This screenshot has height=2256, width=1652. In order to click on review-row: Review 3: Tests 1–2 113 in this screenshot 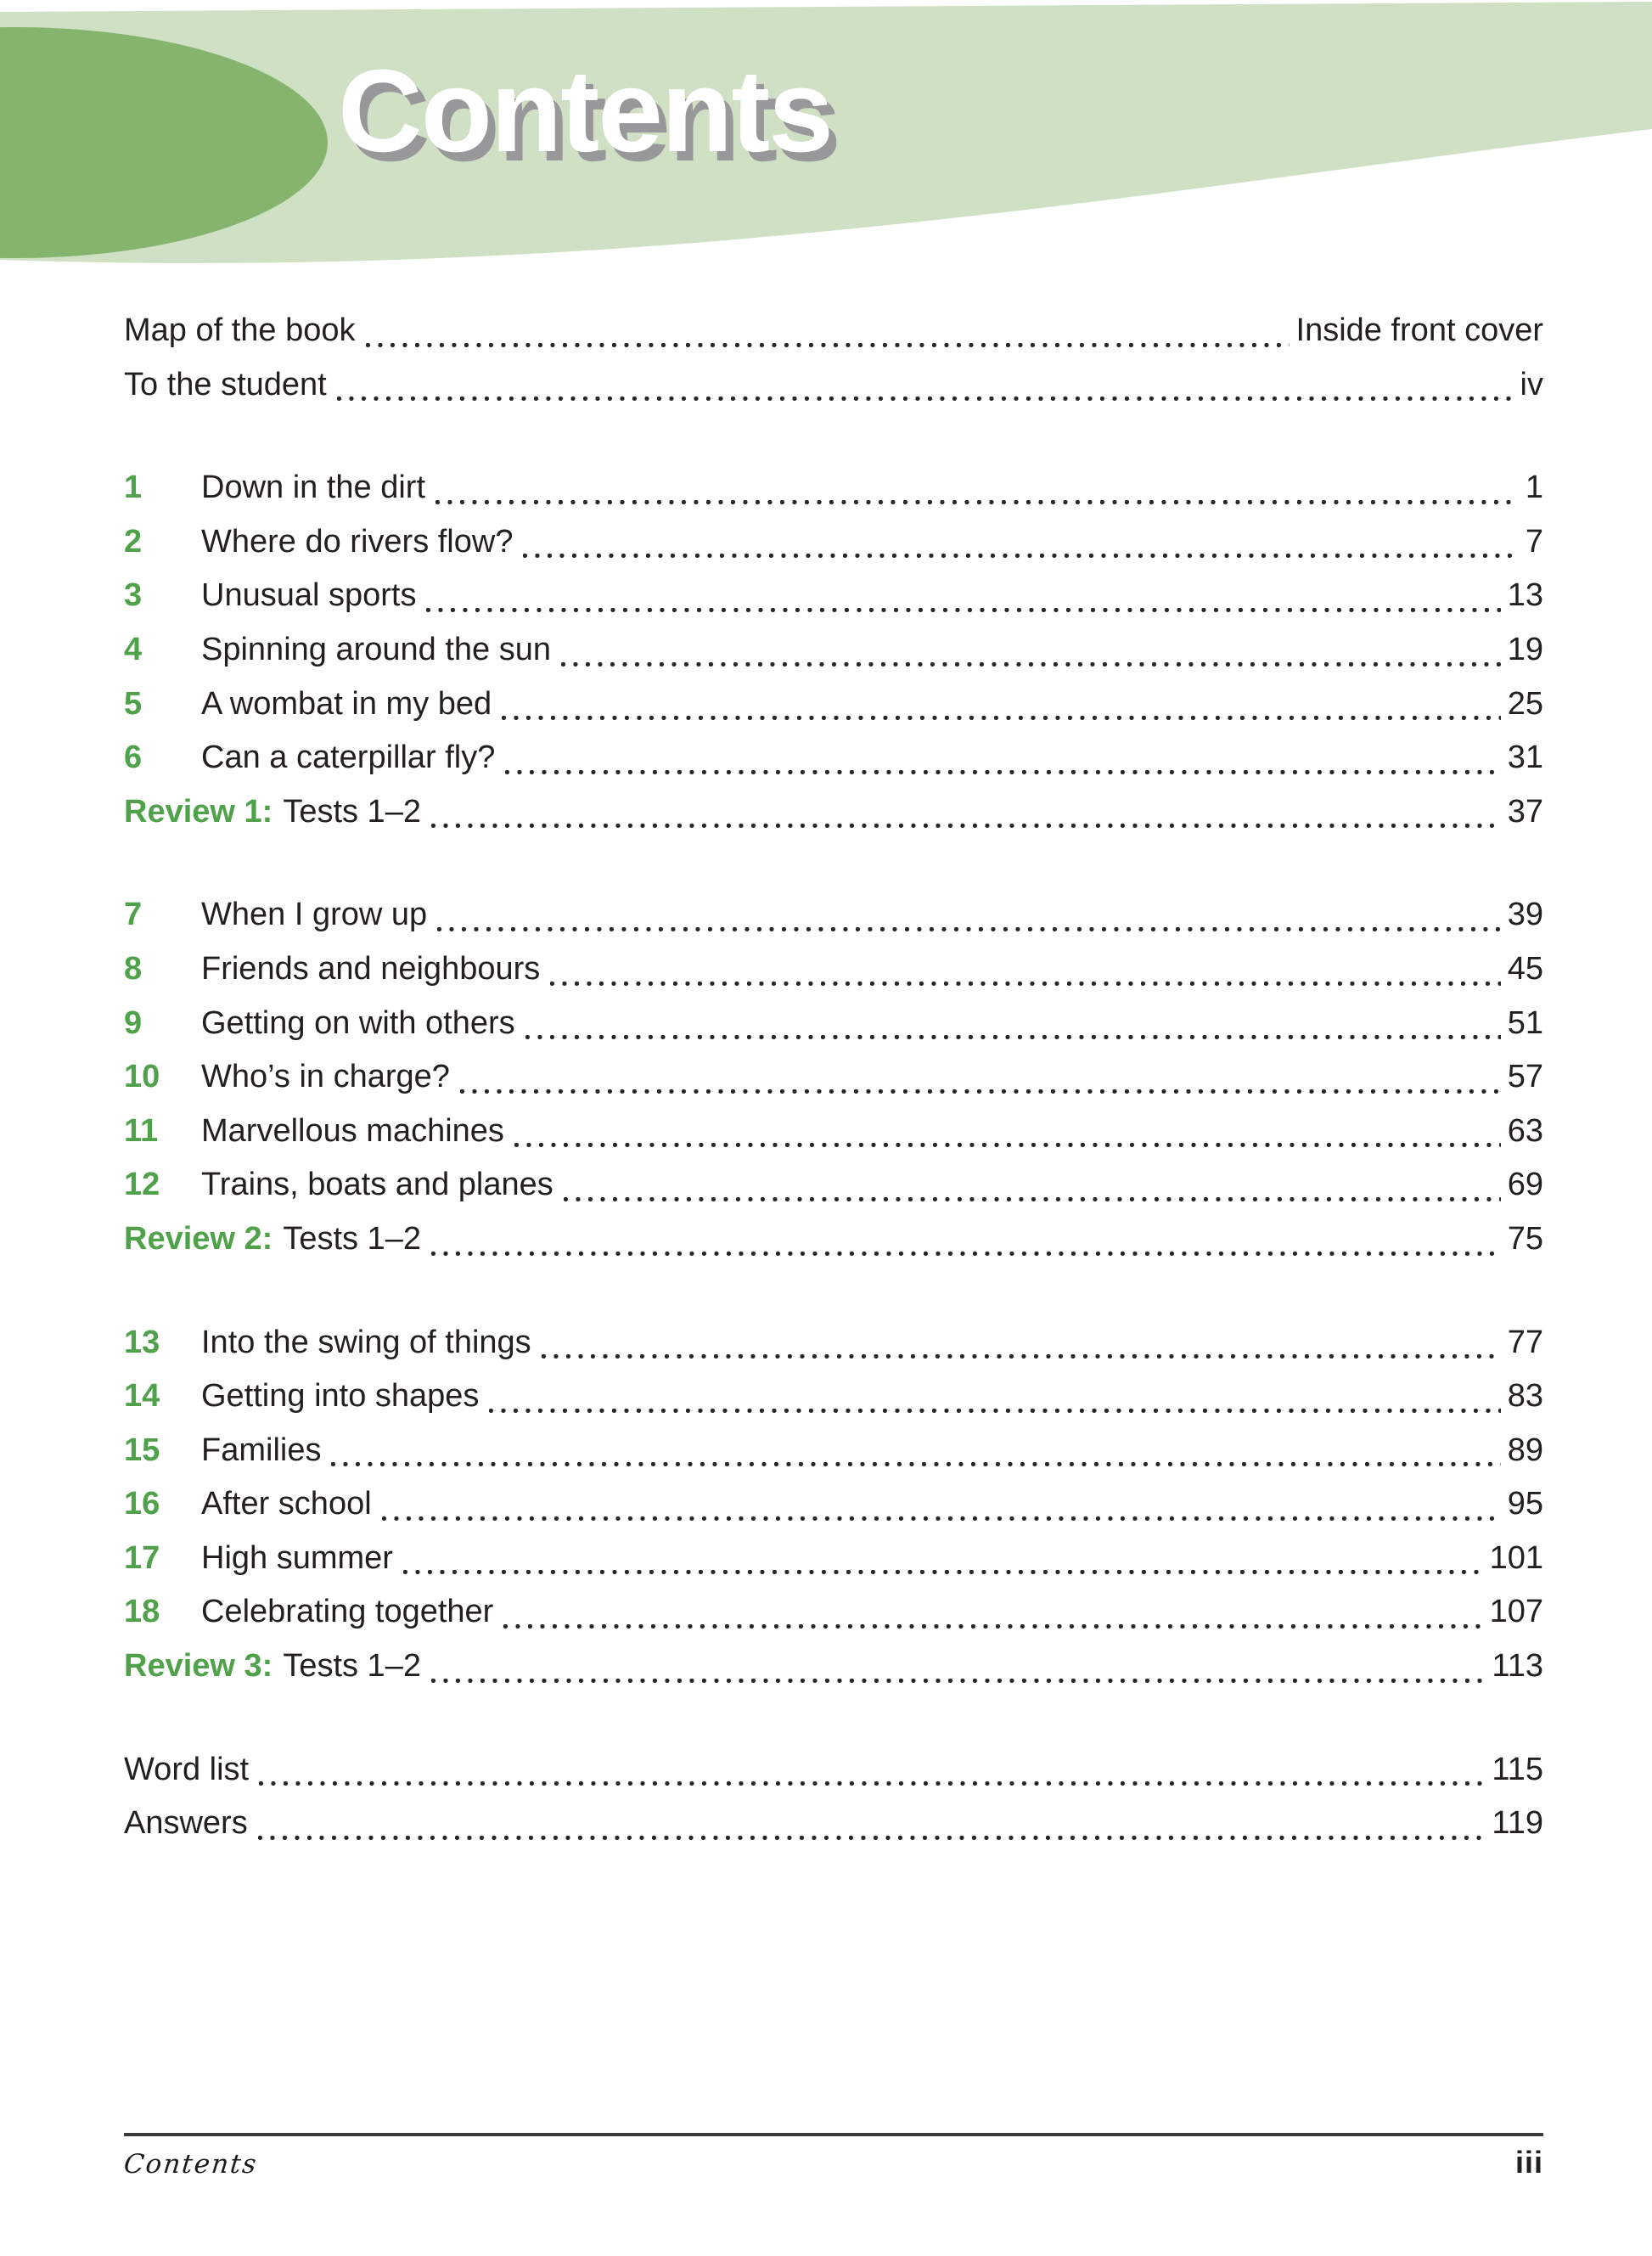, I will do `click(833, 1667)`.